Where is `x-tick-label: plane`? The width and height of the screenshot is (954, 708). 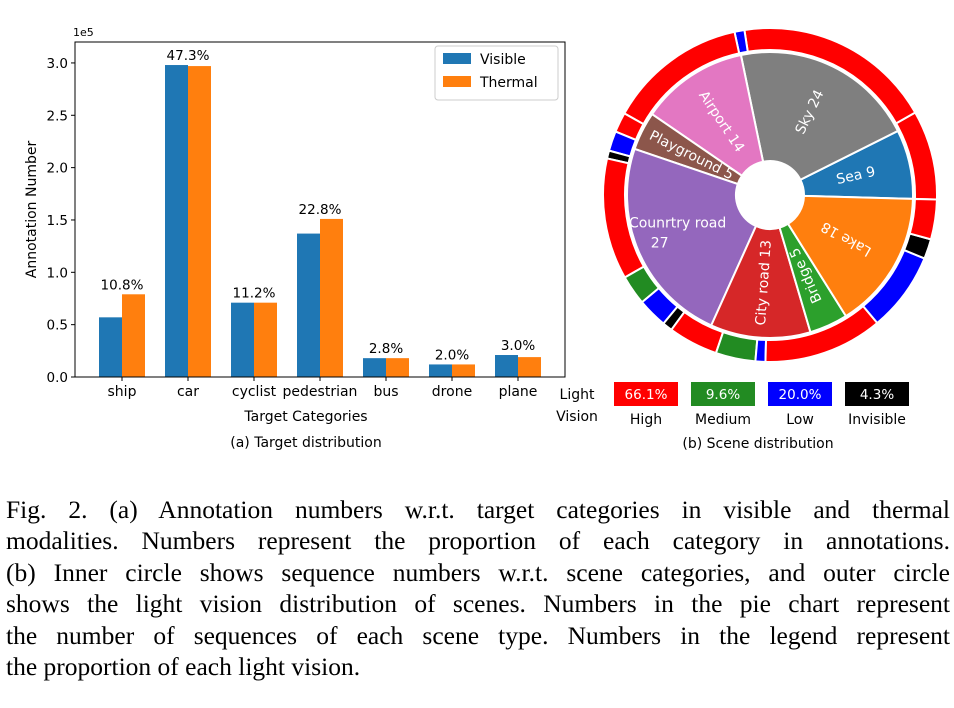
x-tick-label: plane is located at coordinates (518, 392).